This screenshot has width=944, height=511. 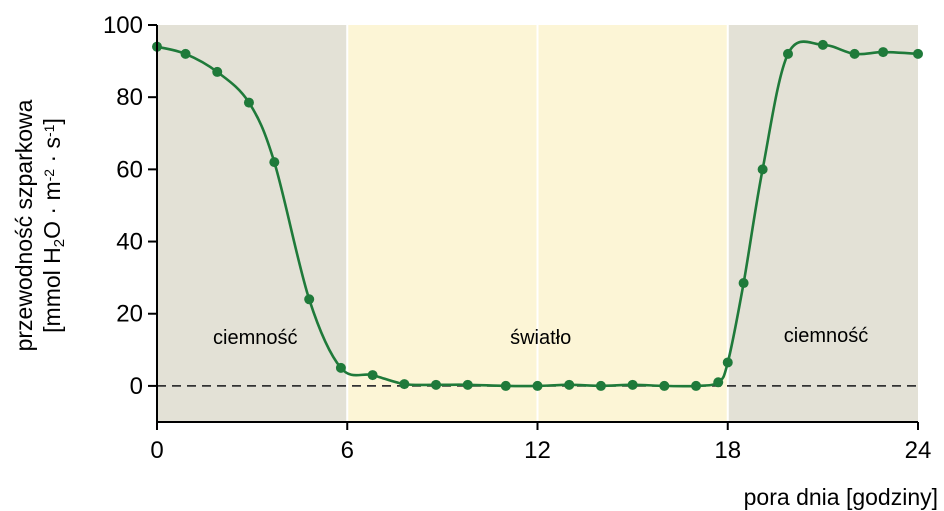 What do you see at coordinates (347, 450) in the screenshot?
I see `x-tick-label-6: 6` at bounding box center [347, 450].